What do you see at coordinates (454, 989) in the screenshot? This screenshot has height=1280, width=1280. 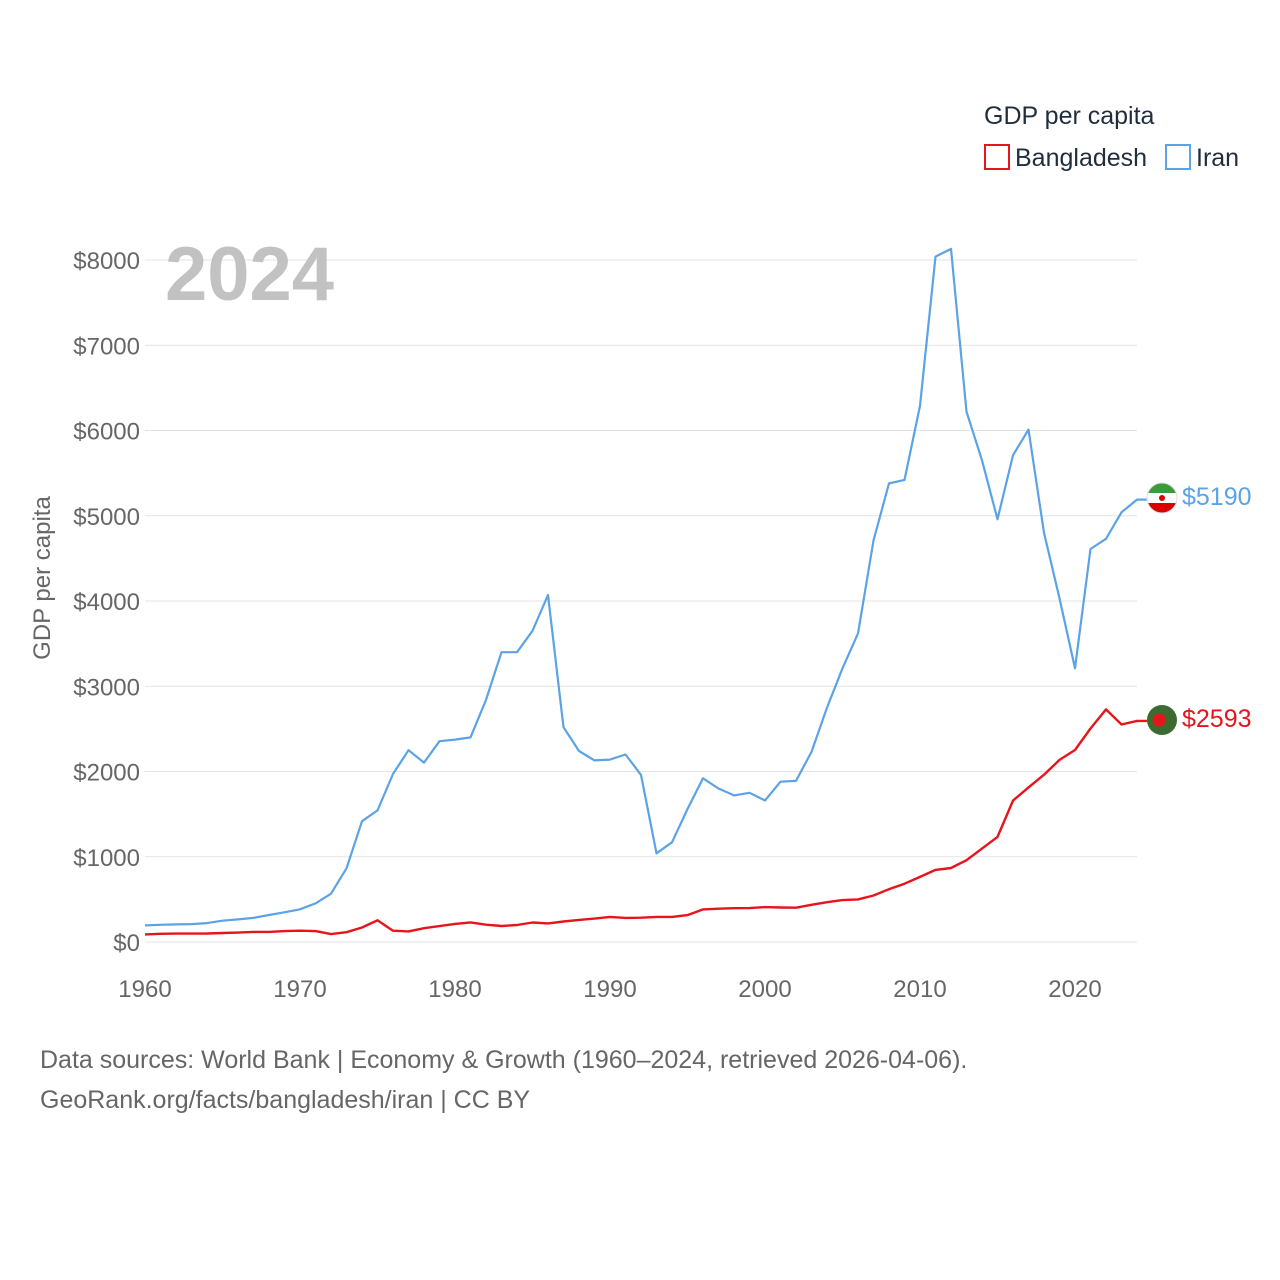 I see `x-tick-label: 1980` at bounding box center [454, 989].